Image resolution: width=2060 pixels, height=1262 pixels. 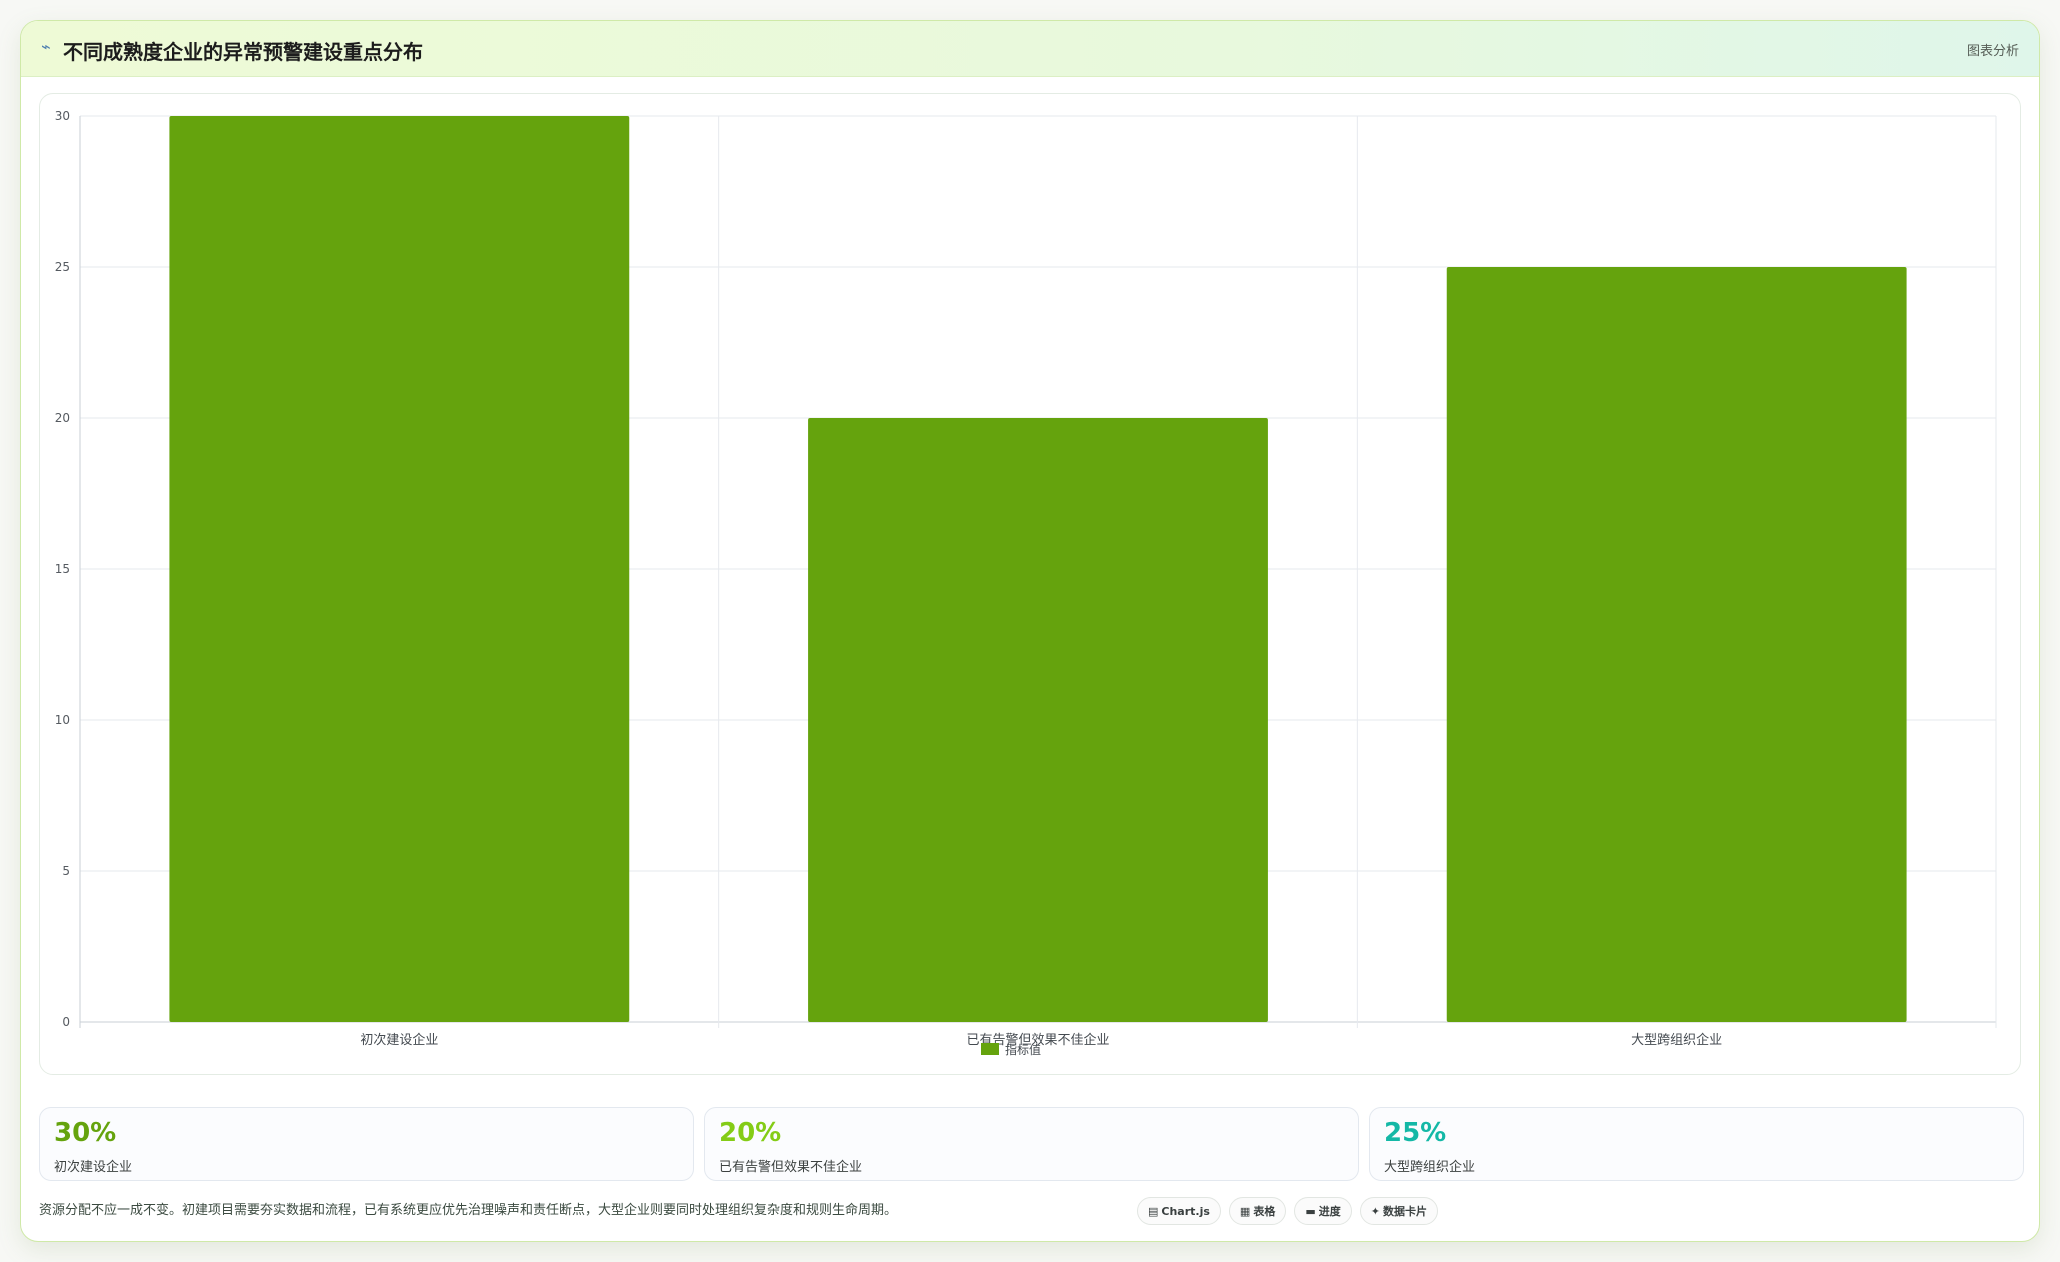 I want to click on stat-card-1: 30% 初次建设企业, so click(x=366, y=1144).